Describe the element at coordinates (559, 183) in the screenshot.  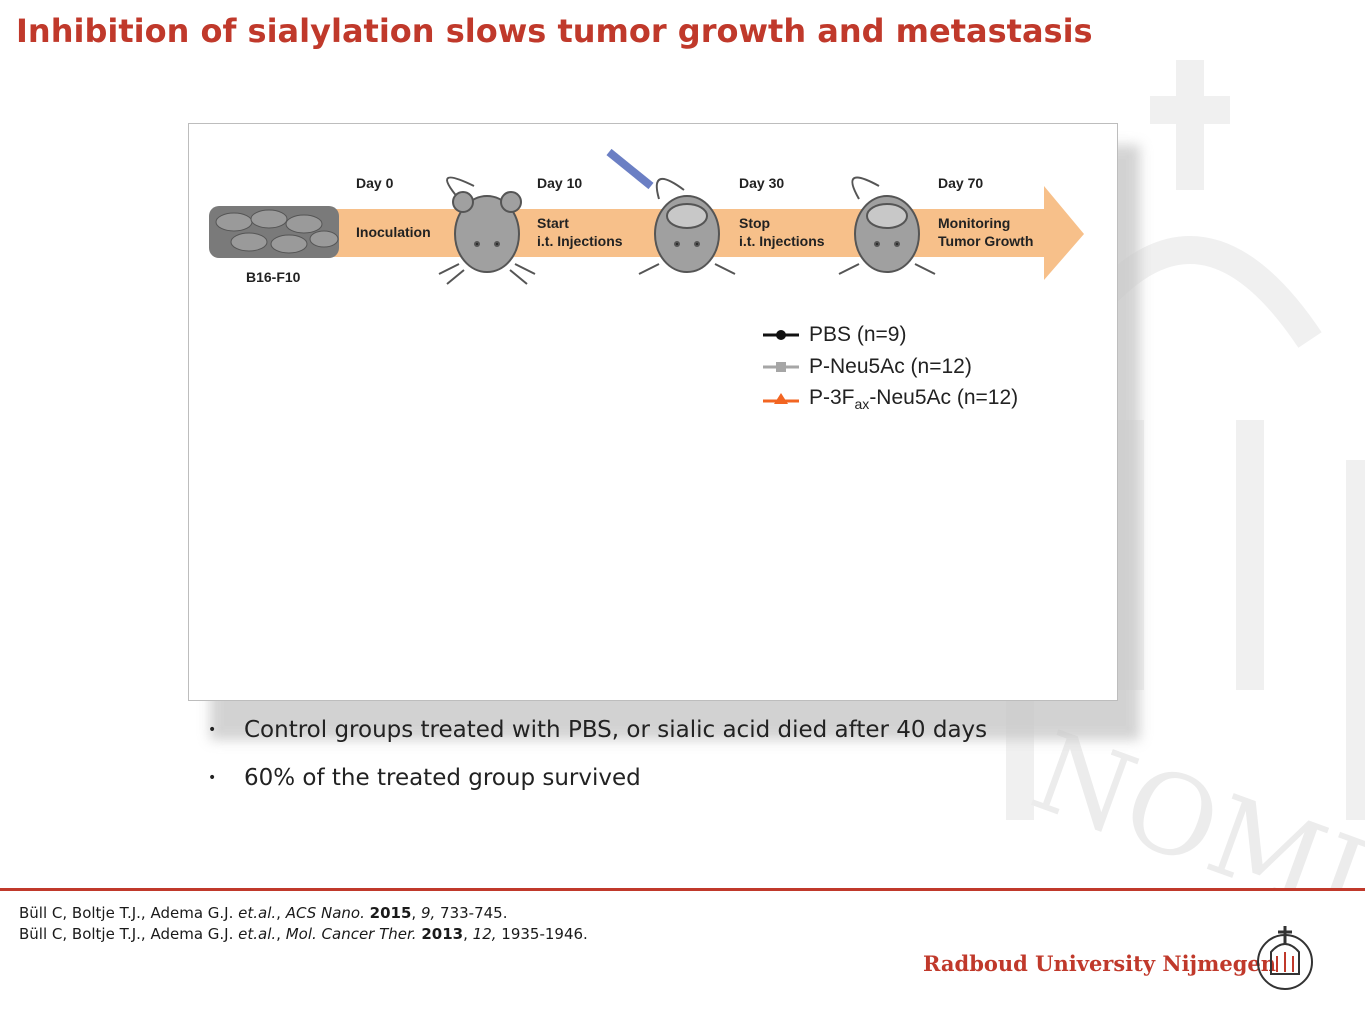
I see `step-day-1: Day 10` at that location.